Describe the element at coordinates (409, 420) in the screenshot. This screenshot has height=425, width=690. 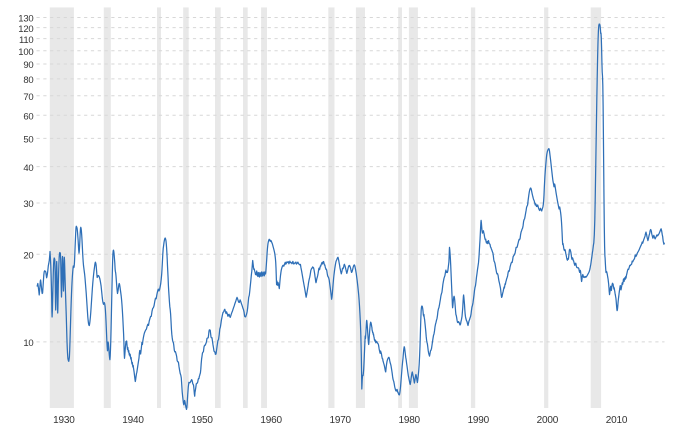
I see `svg-text: 1980` at that location.